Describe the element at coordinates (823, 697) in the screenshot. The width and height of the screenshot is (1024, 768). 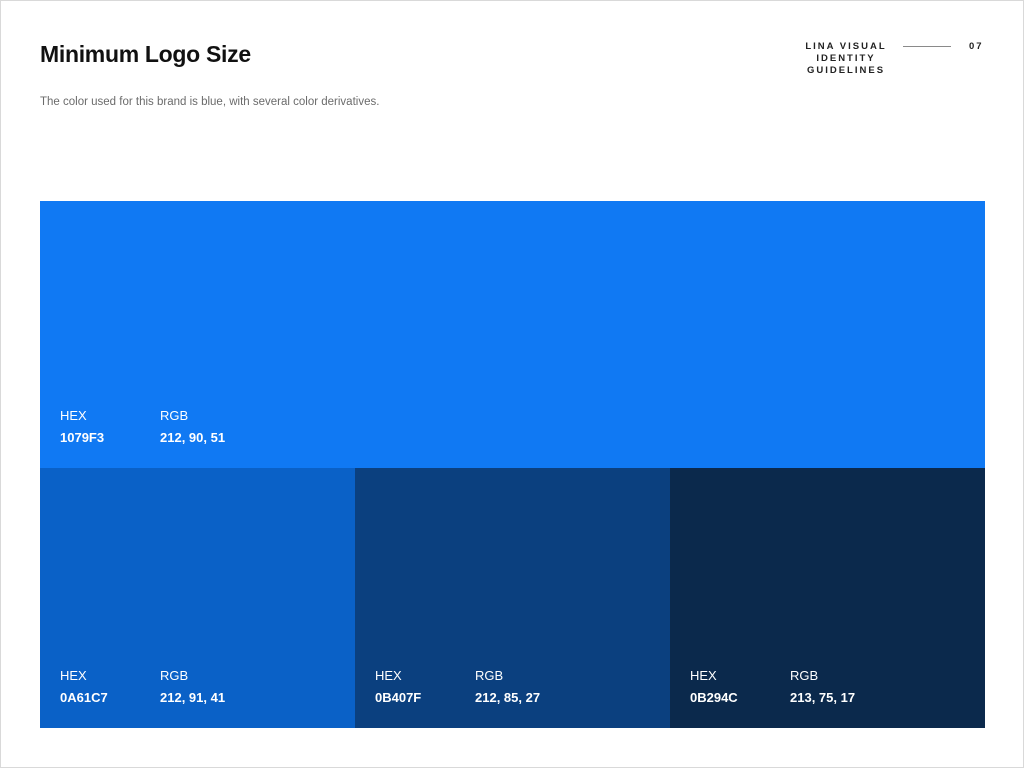
I see `rgb-value: 213, 75, 17` at that location.